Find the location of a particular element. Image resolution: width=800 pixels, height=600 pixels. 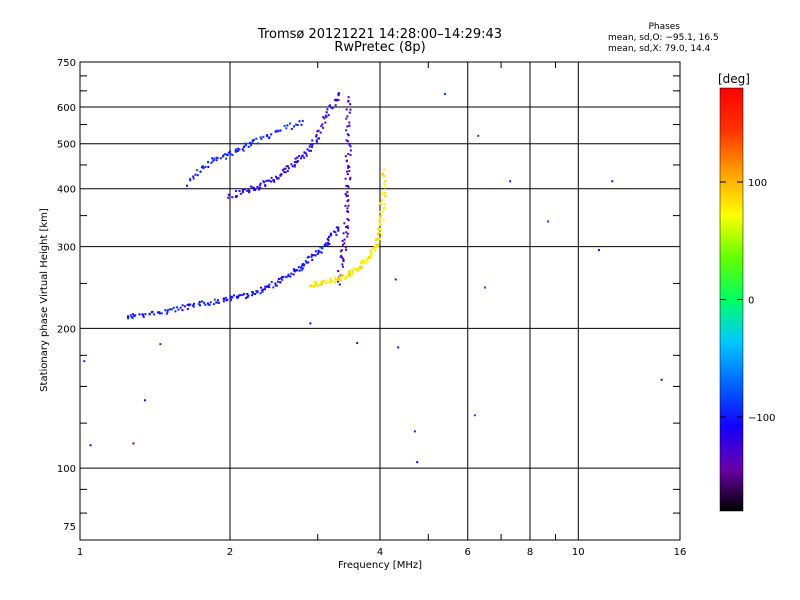

x-tick-label: 2 is located at coordinates (230, 552).